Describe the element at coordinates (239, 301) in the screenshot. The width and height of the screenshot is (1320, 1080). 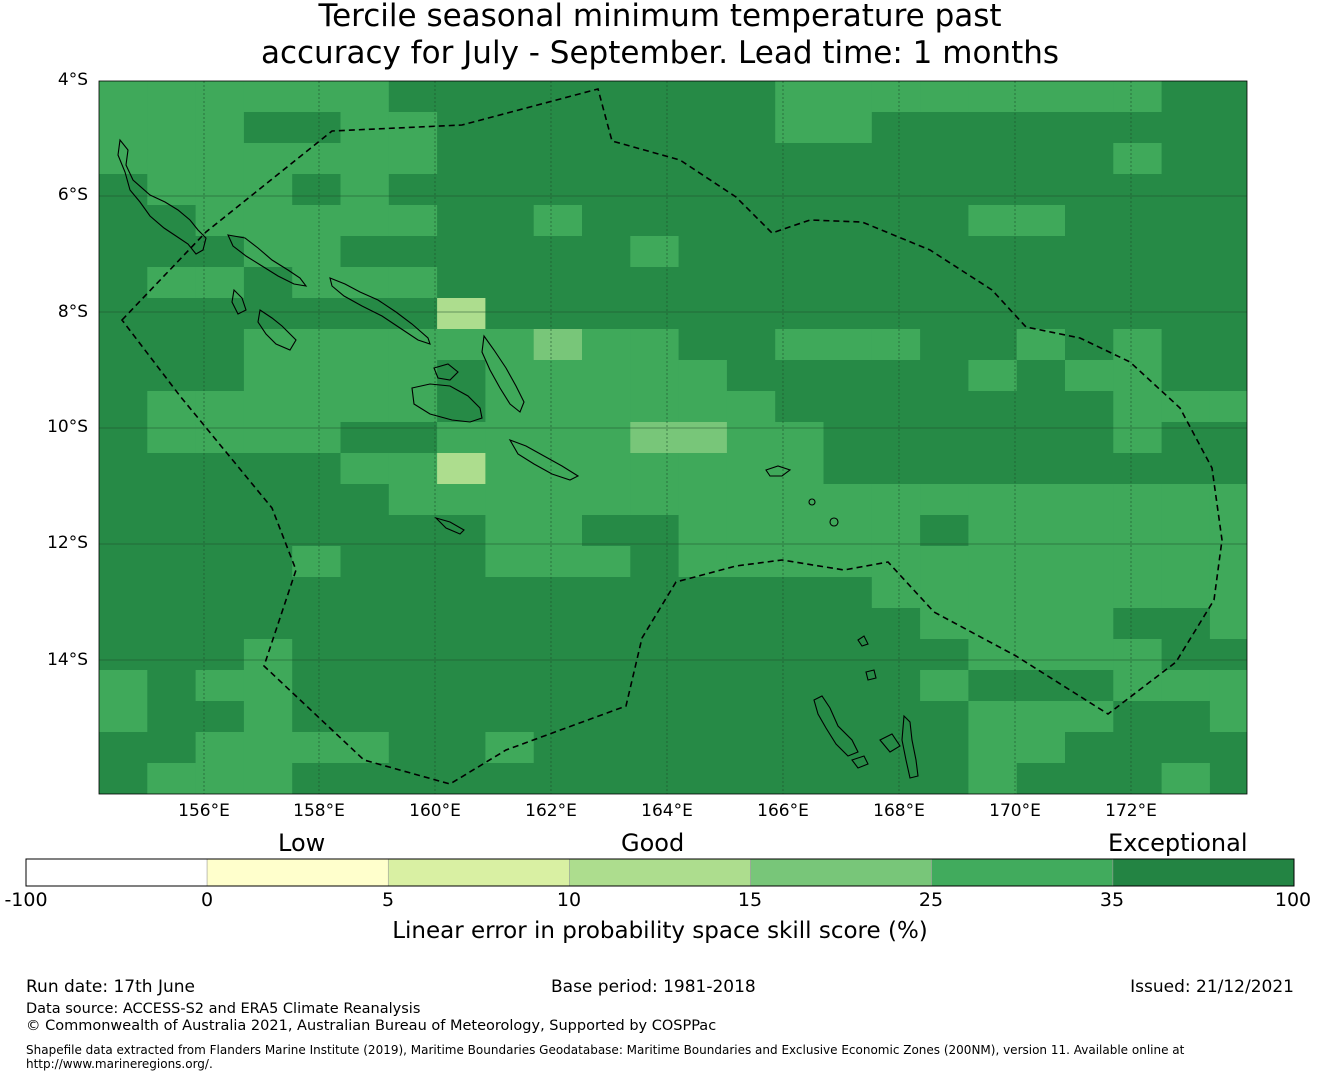
I see `coastline-vella-lavella` at that location.